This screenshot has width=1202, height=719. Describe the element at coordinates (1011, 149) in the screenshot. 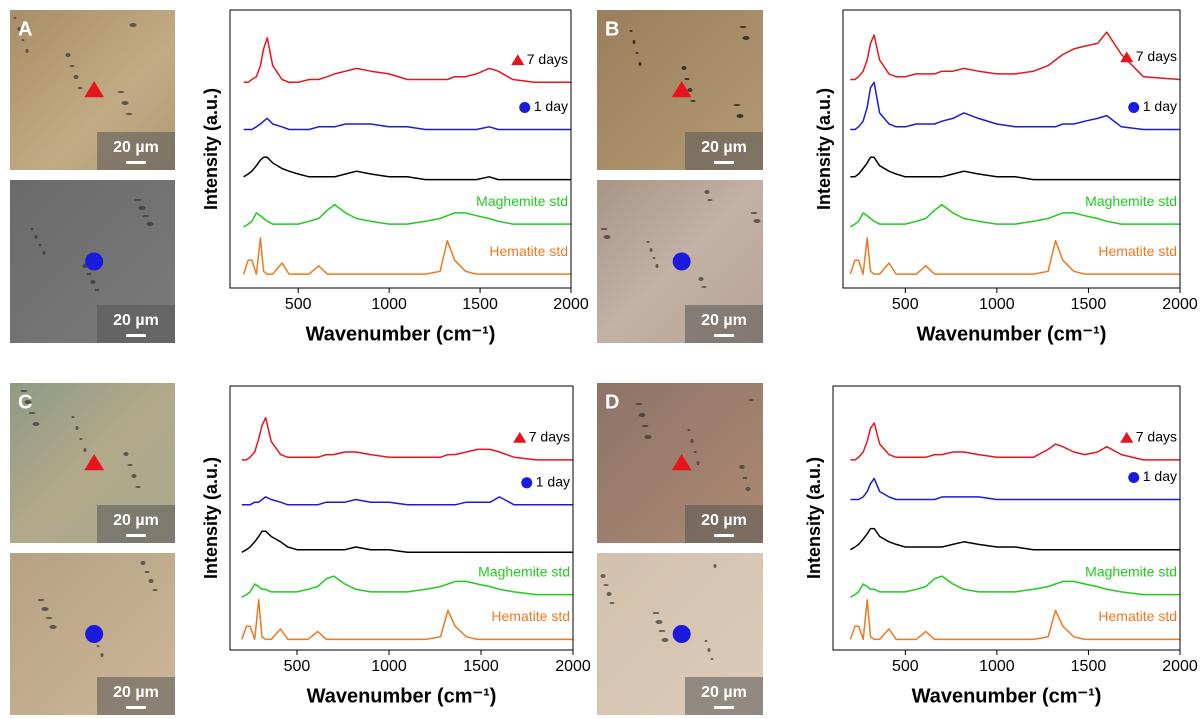

I see `plot-frame` at that location.